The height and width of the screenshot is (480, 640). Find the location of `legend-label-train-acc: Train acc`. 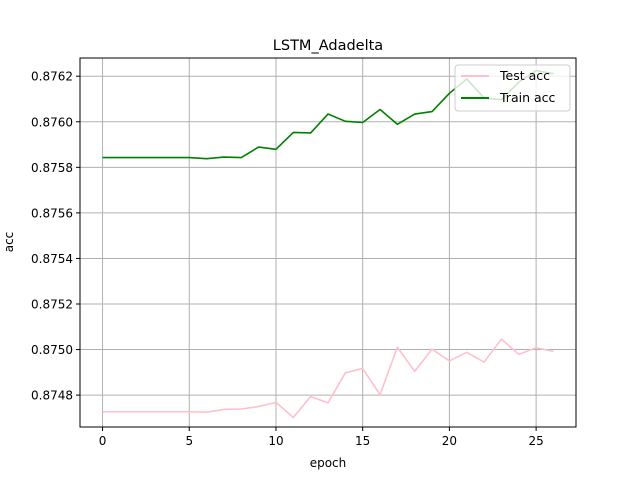

legend-label-train-acc: Train acc is located at coordinates (527, 97).